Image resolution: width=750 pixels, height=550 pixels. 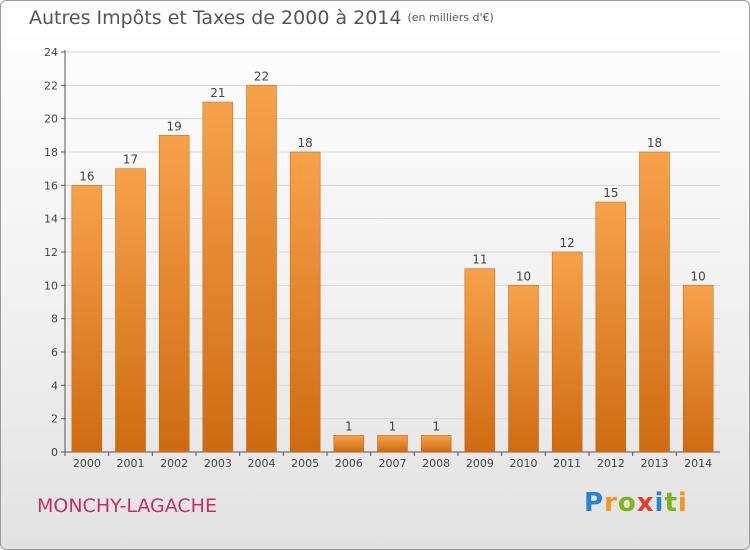 I want to click on y-tick-label: 16, so click(x=51, y=185).